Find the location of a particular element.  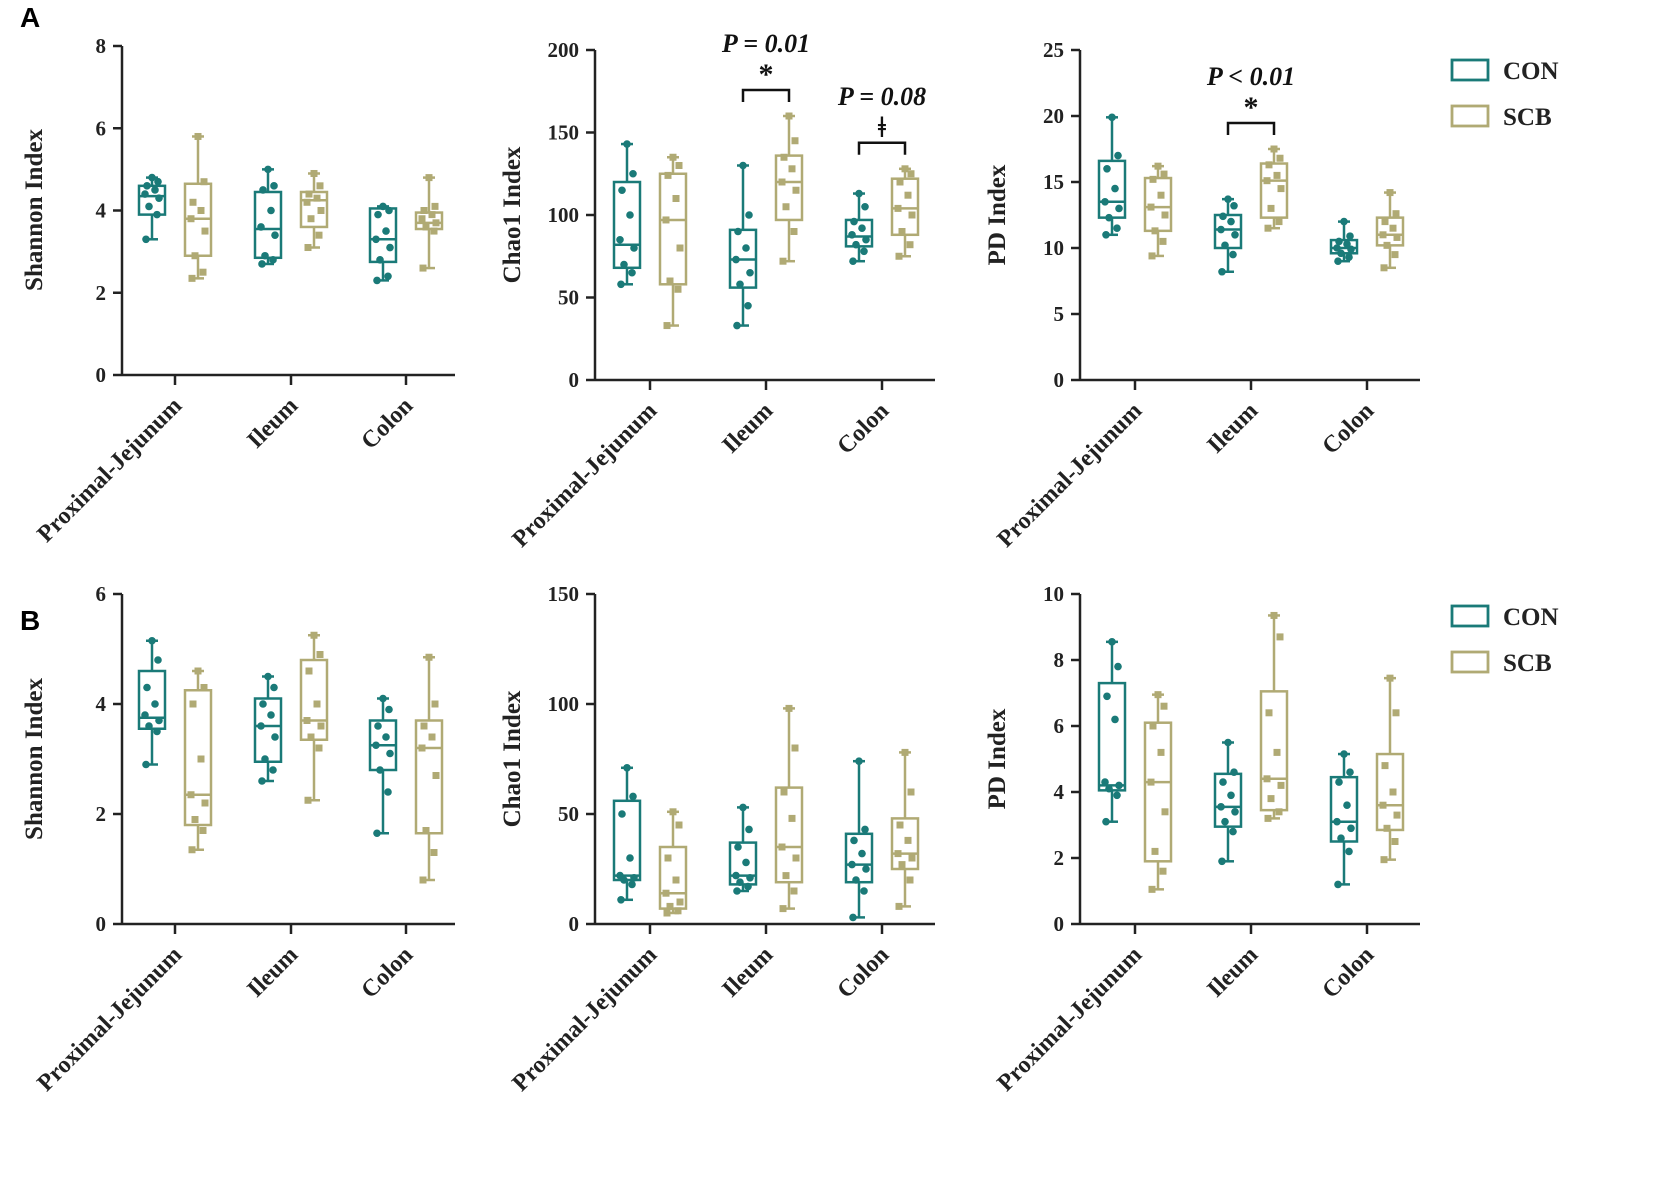

y-tick-label: 2 is located at coordinates (101, 293).